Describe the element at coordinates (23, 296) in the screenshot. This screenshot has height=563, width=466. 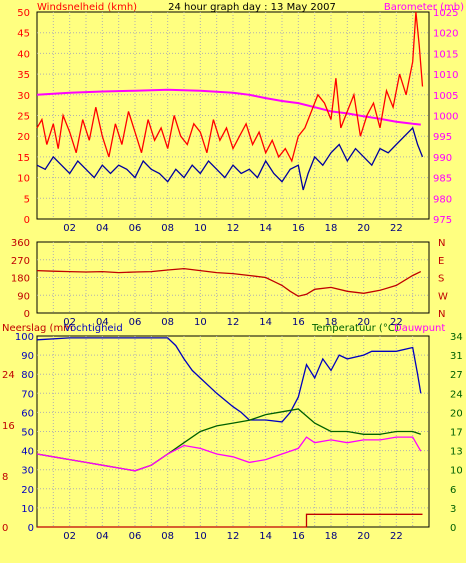
I see `direction-tick-label: 90` at that location.